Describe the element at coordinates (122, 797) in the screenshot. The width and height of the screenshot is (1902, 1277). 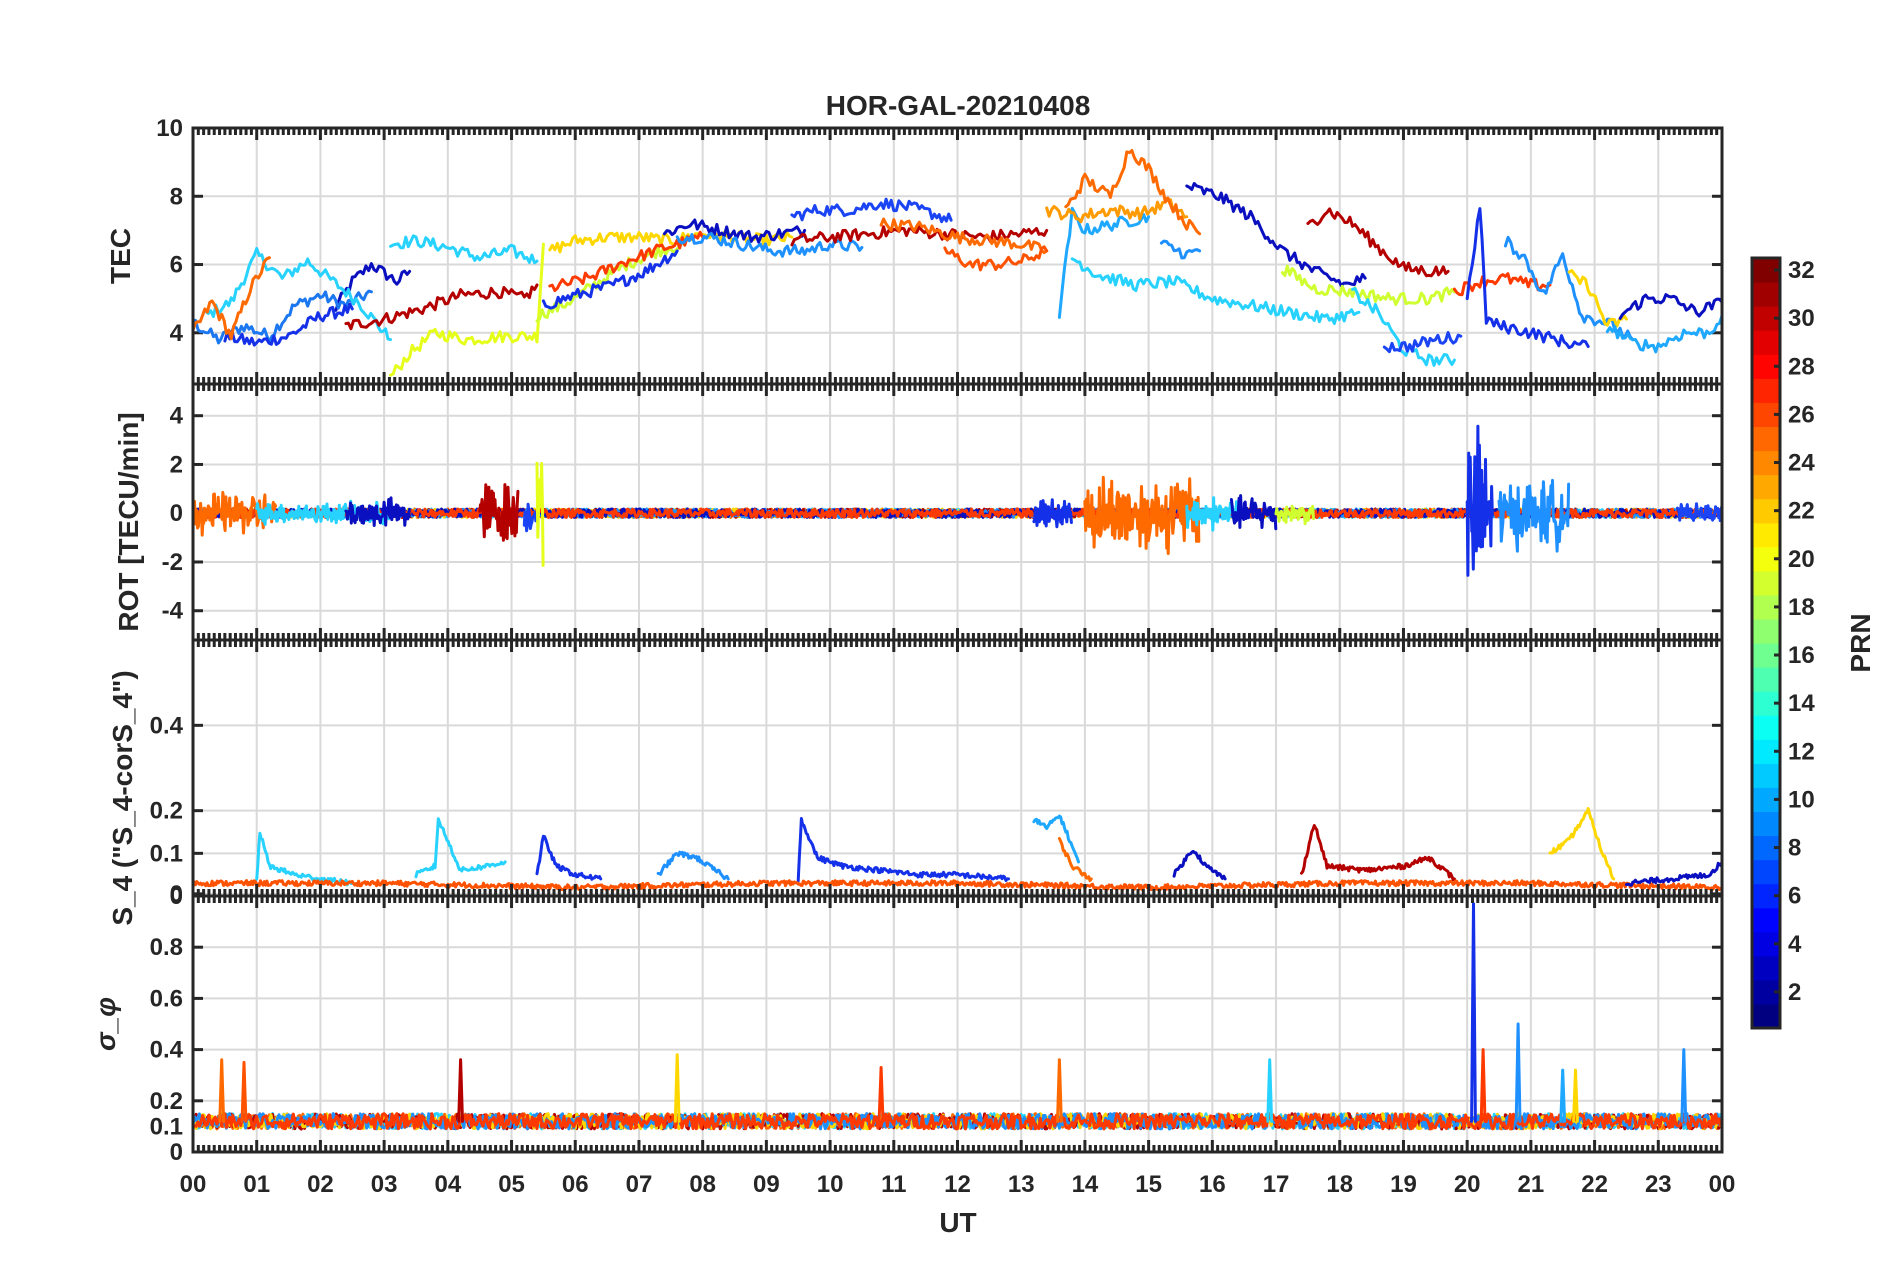
I see `s4-y-axis-label: S_4 ("S_4-corS_4")` at that location.